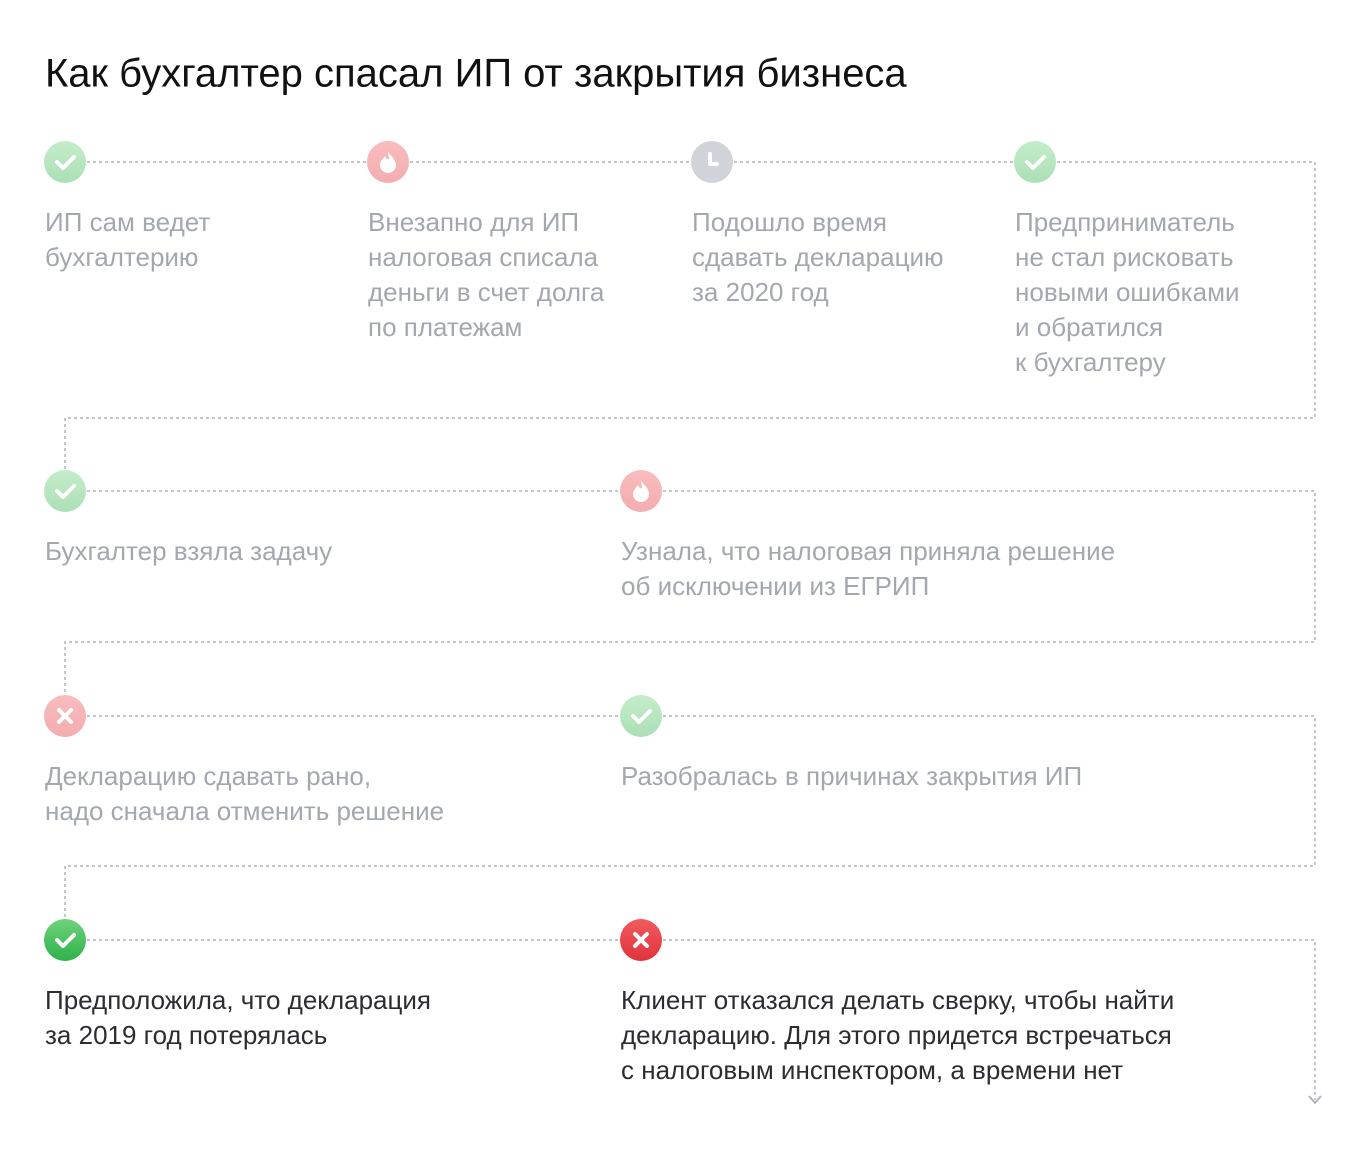  I want to click on icon-clock, so click(713, 159).